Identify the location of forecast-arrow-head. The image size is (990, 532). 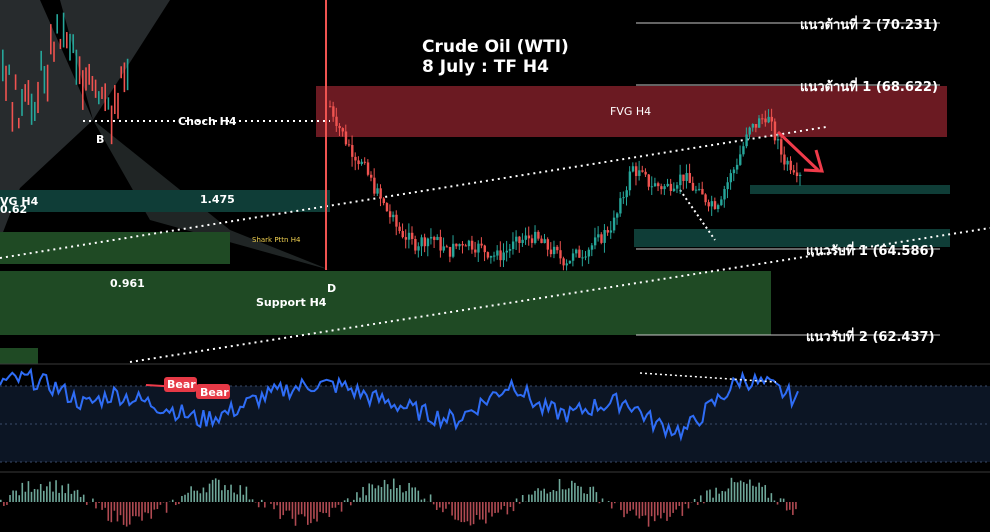
(814, 161).